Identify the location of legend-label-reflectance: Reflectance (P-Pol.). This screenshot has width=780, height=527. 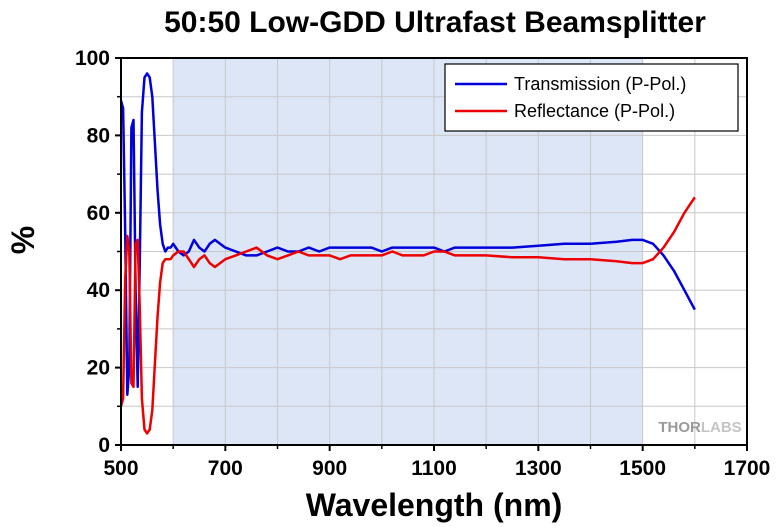
(594, 111).